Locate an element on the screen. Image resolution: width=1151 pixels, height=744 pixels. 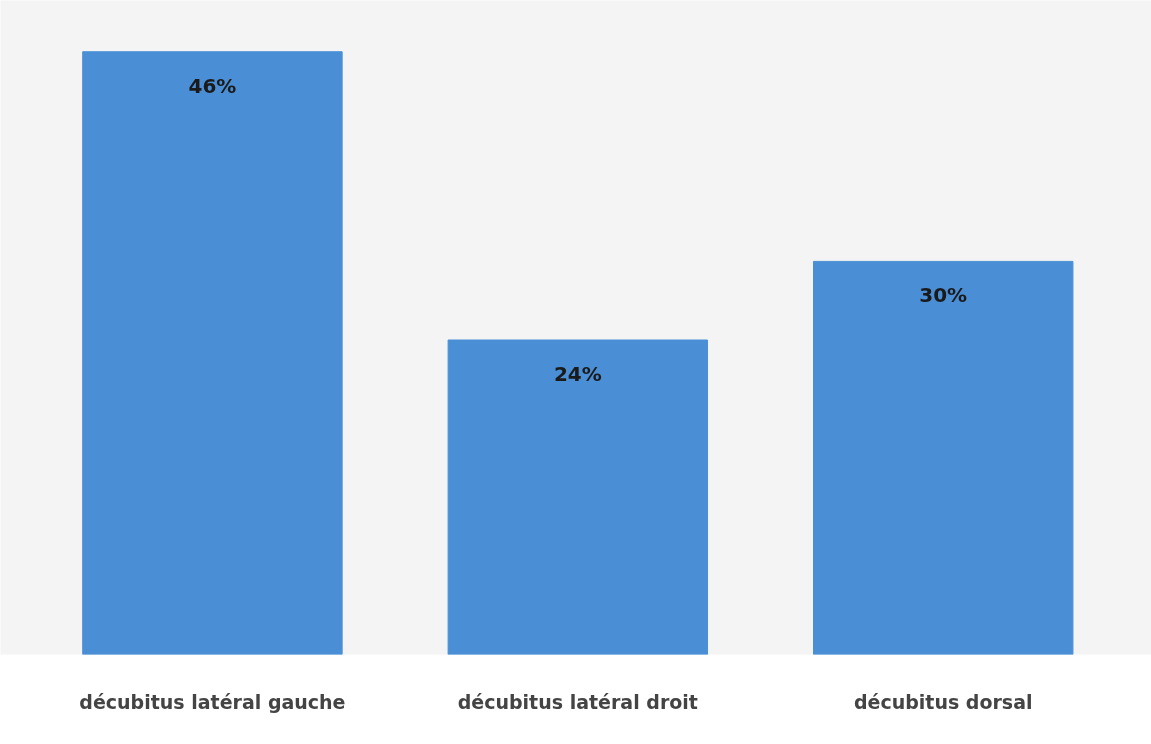
x-tick-label: décubitus dorsal is located at coordinates (943, 701).